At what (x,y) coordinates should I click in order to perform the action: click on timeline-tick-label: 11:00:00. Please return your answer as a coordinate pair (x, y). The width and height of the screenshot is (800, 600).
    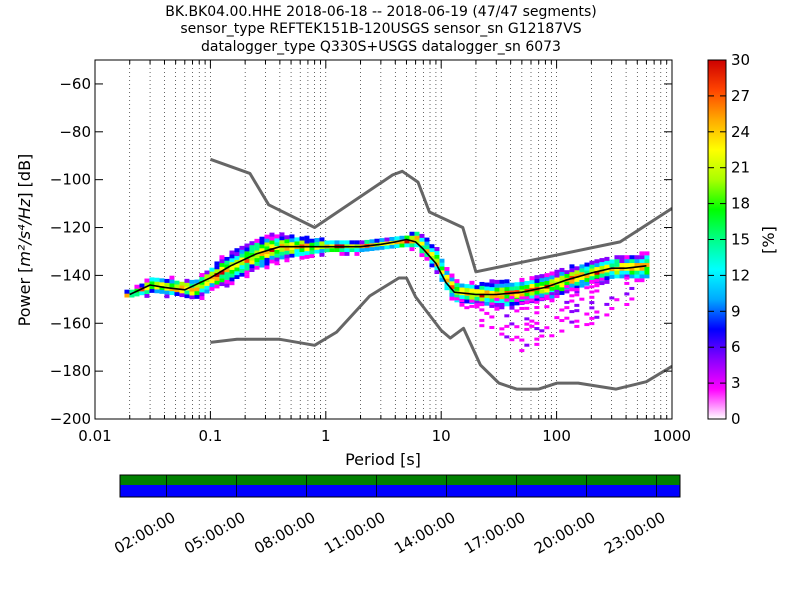
    Looking at the image, I should click on (354, 532).